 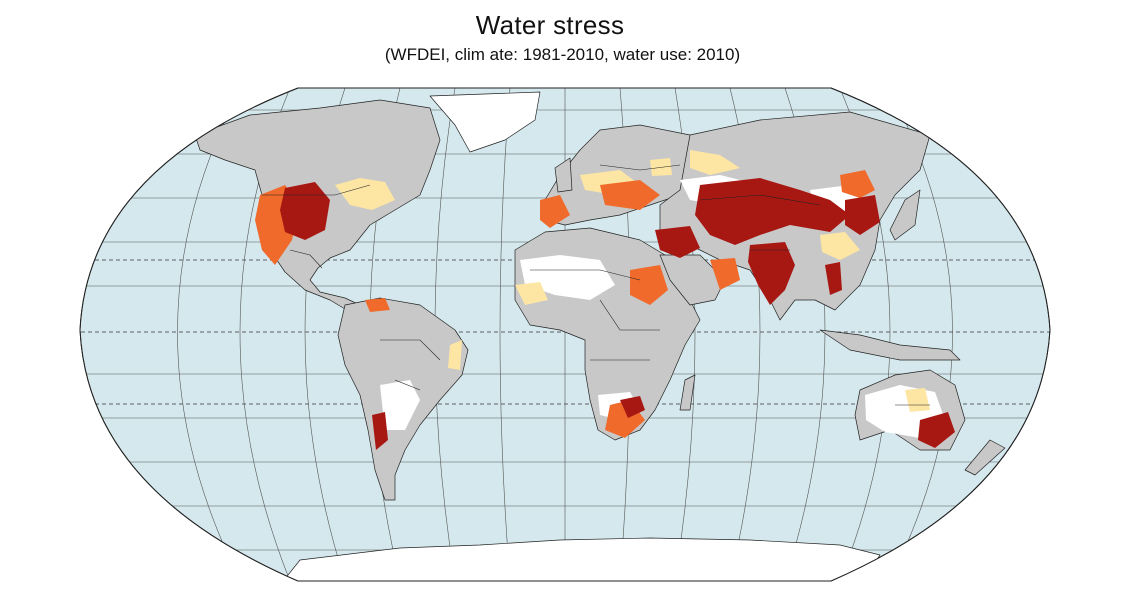 What do you see at coordinates (905, 215) in the screenshot?
I see `japan` at bounding box center [905, 215].